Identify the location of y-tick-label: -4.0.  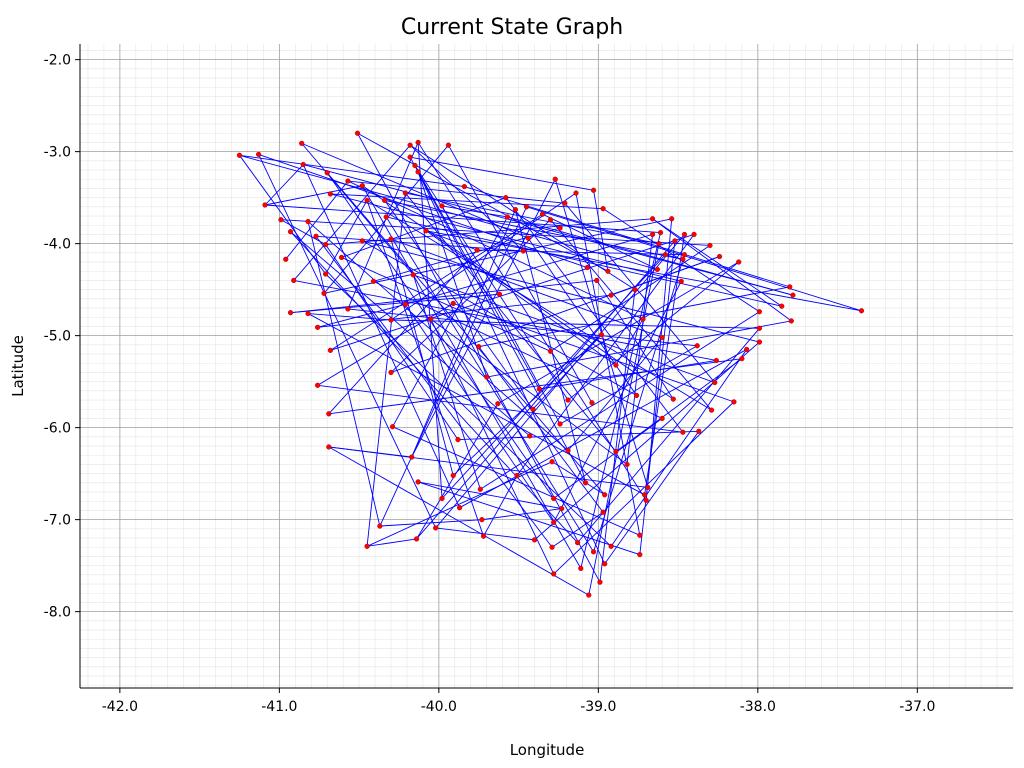
(57, 245).